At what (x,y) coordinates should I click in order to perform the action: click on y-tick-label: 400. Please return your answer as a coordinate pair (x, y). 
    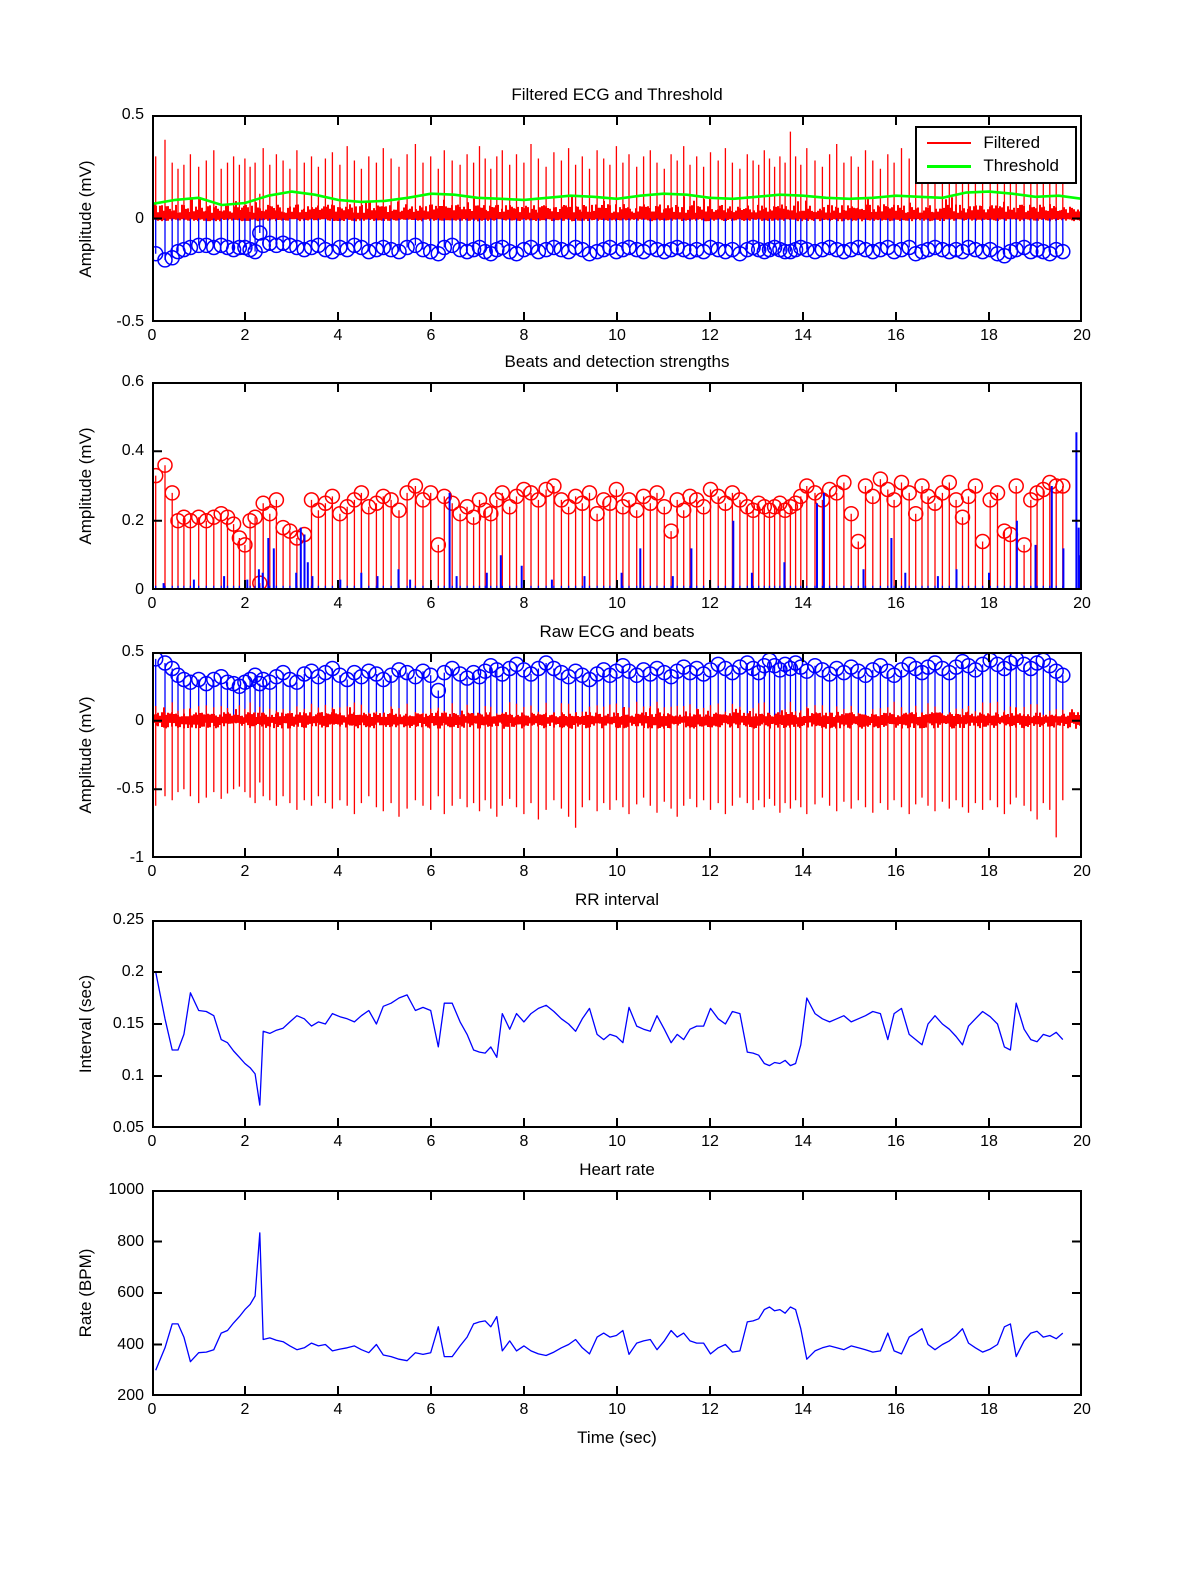
    Looking at the image, I should click on (130, 1344).